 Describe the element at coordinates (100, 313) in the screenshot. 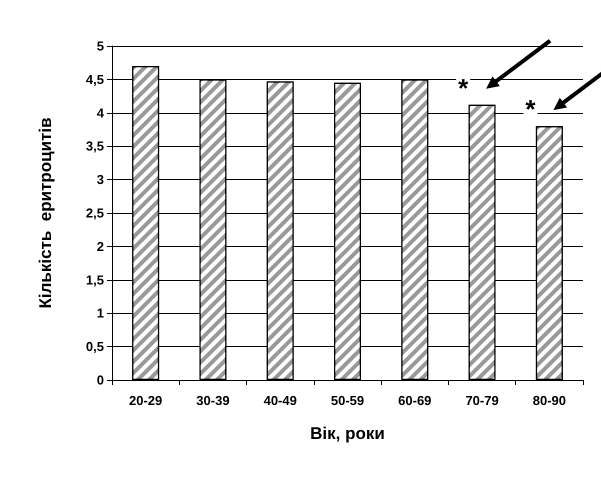

I see `y-tick-label: 1` at that location.